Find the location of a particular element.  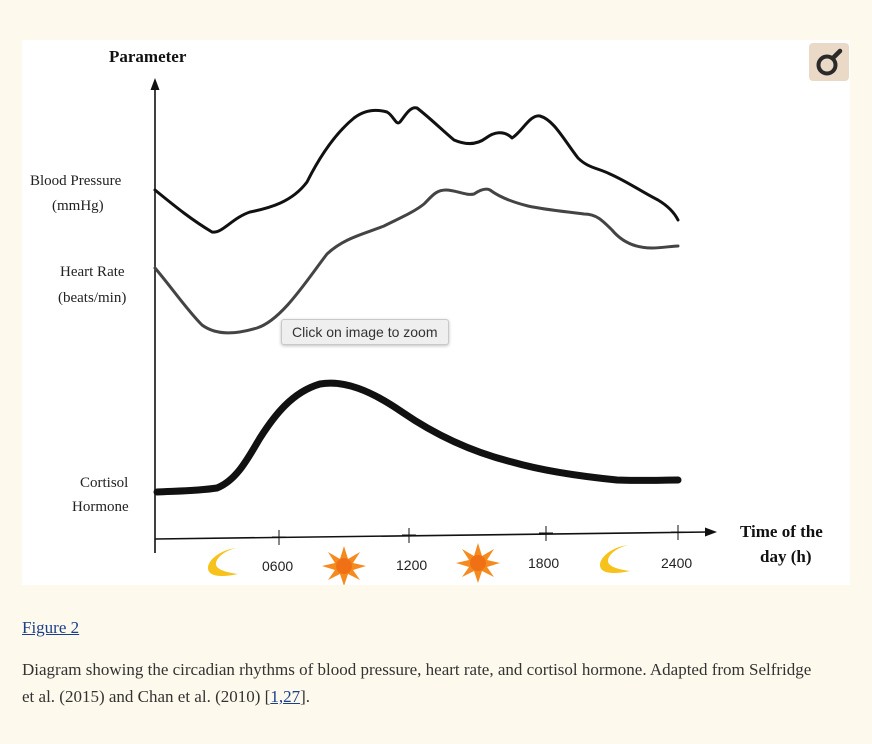

x-tick-label: 0600 is located at coordinates (277, 566).